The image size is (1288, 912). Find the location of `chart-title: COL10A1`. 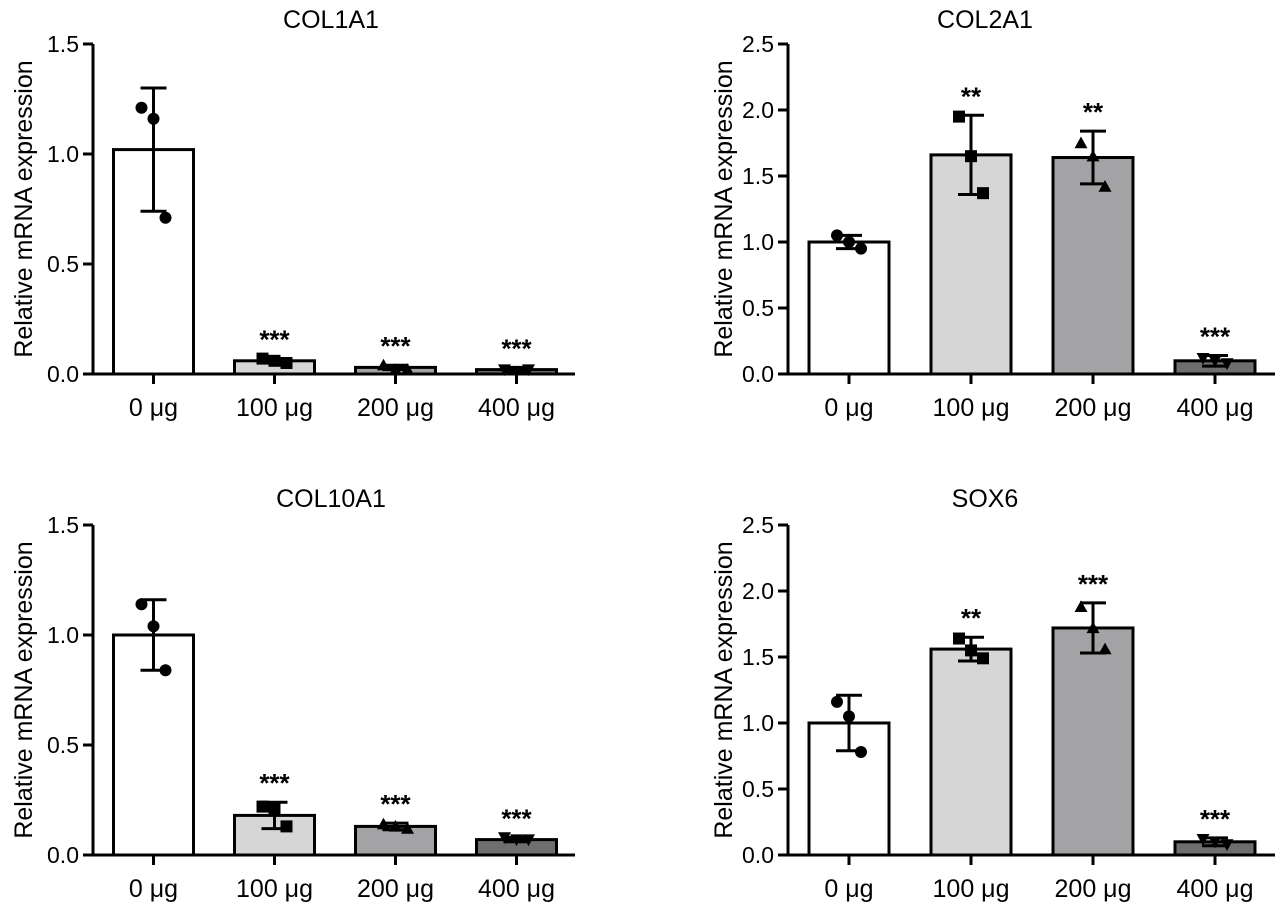

chart-title: COL10A1 is located at coordinates (331, 499).